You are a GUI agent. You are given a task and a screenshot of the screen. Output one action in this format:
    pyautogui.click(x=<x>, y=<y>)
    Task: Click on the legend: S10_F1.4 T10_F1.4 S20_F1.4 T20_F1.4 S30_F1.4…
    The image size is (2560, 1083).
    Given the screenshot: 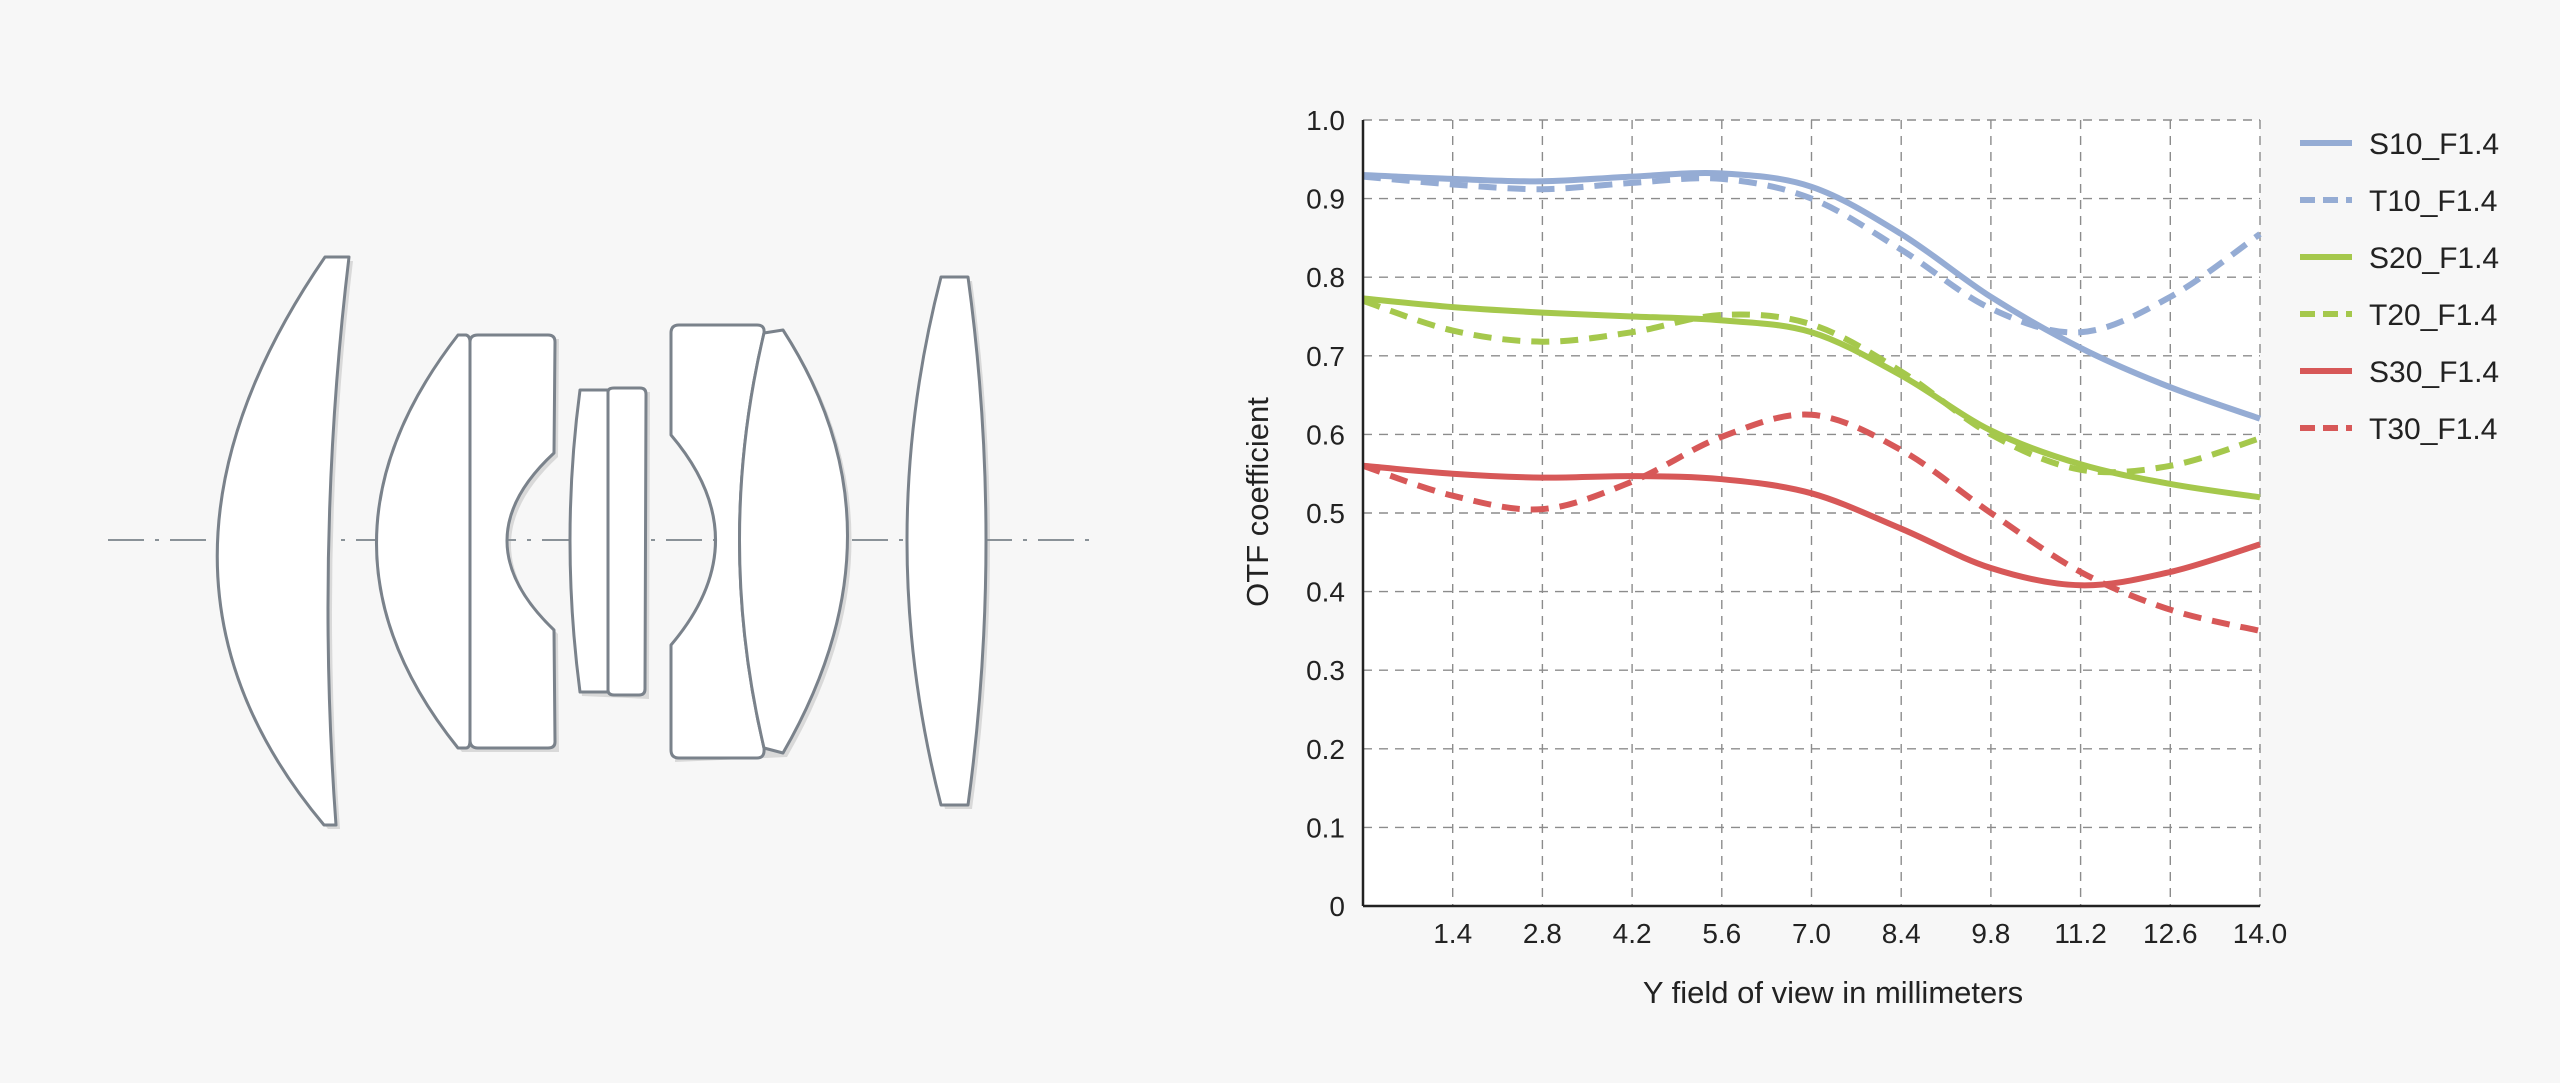 What is the action you would take?
    pyautogui.click(x=2399, y=287)
    